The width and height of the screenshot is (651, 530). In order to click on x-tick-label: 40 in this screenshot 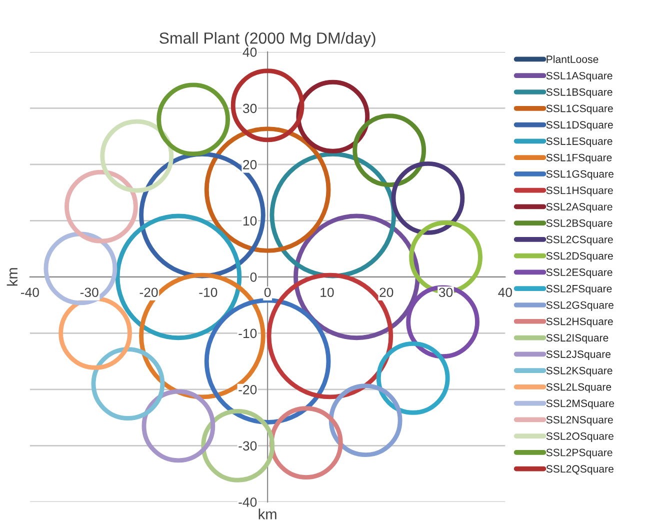, I will do `click(505, 293)`.